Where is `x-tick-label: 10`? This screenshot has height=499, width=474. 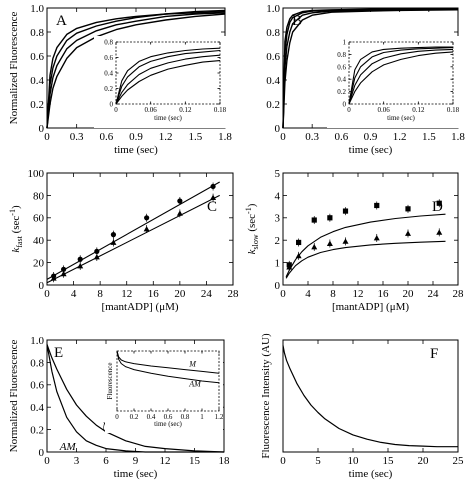 x-tick-label: 10 is located at coordinates (354, 461).